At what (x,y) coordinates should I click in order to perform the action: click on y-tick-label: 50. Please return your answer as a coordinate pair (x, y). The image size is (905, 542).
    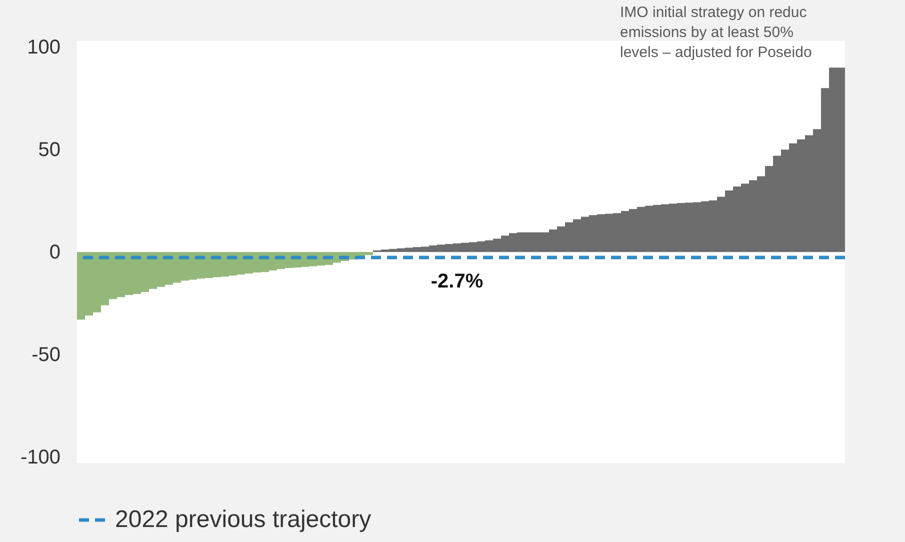
    Looking at the image, I should click on (49, 150).